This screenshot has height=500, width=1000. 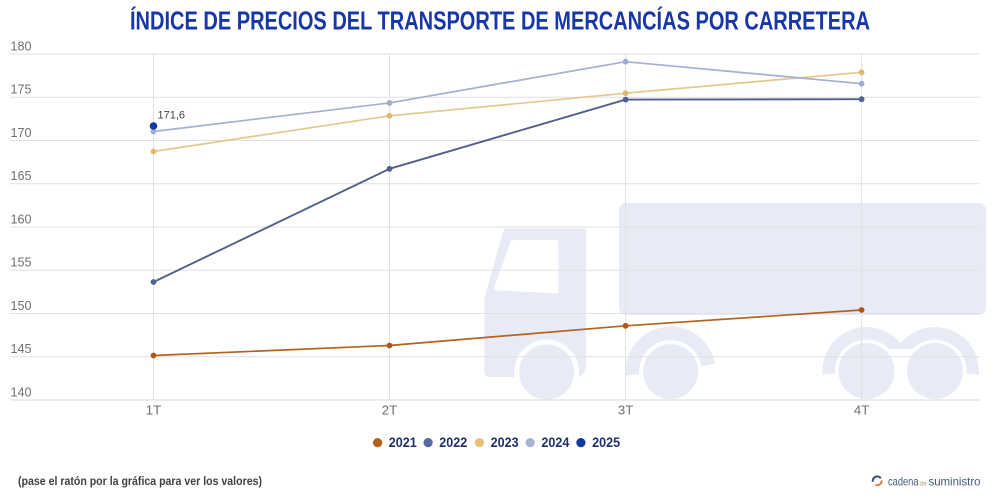 What do you see at coordinates (20, 263) in the screenshot?
I see `svg-text: 155` at bounding box center [20, 263].